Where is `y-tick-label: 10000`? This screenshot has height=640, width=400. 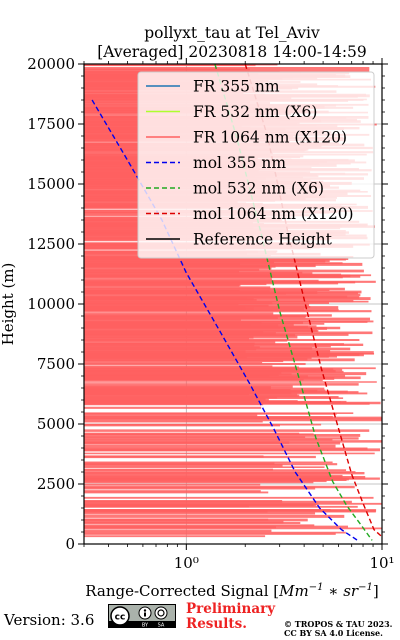
y-tick-label: 10000 is located at coordinates (51, 304).